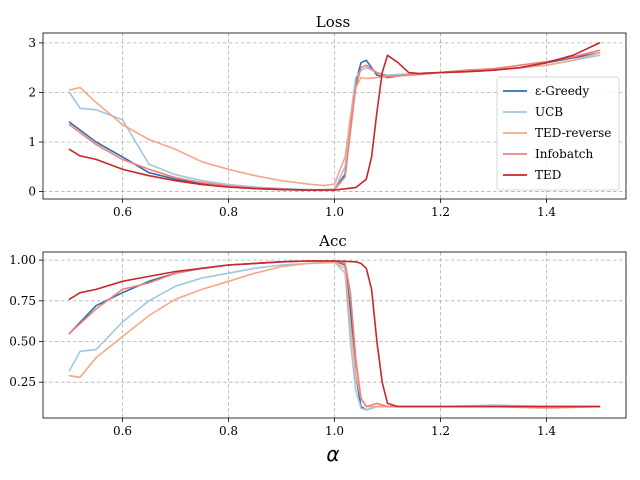 The height and width of the screenshot is (480, 640). I want to click on loss-title: Loss, so click(333, 22).